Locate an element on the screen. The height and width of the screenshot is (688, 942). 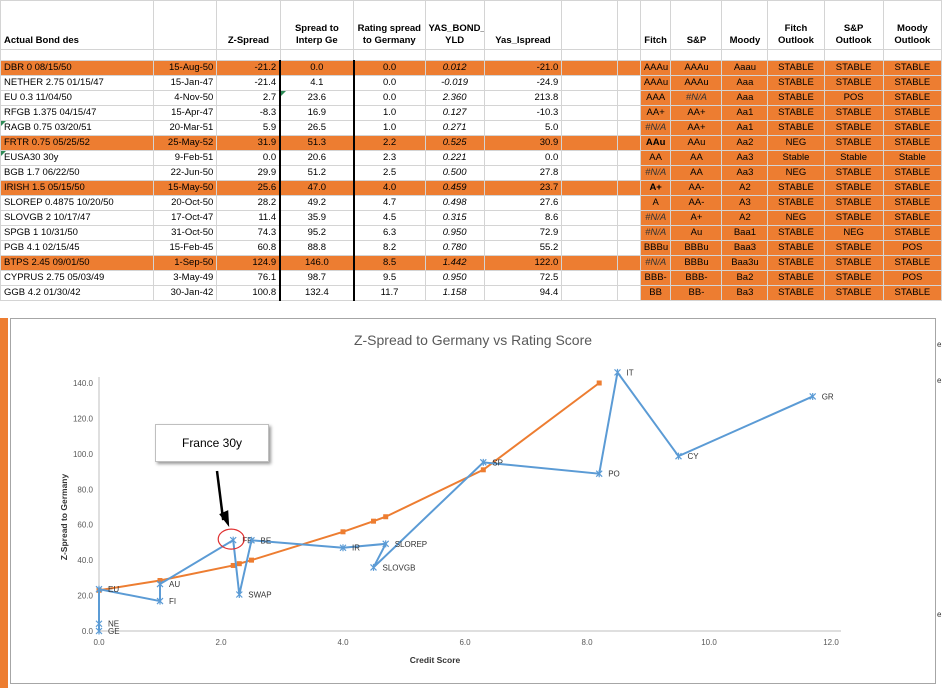
table-cell: A3 is located at coordinates (745, 203).